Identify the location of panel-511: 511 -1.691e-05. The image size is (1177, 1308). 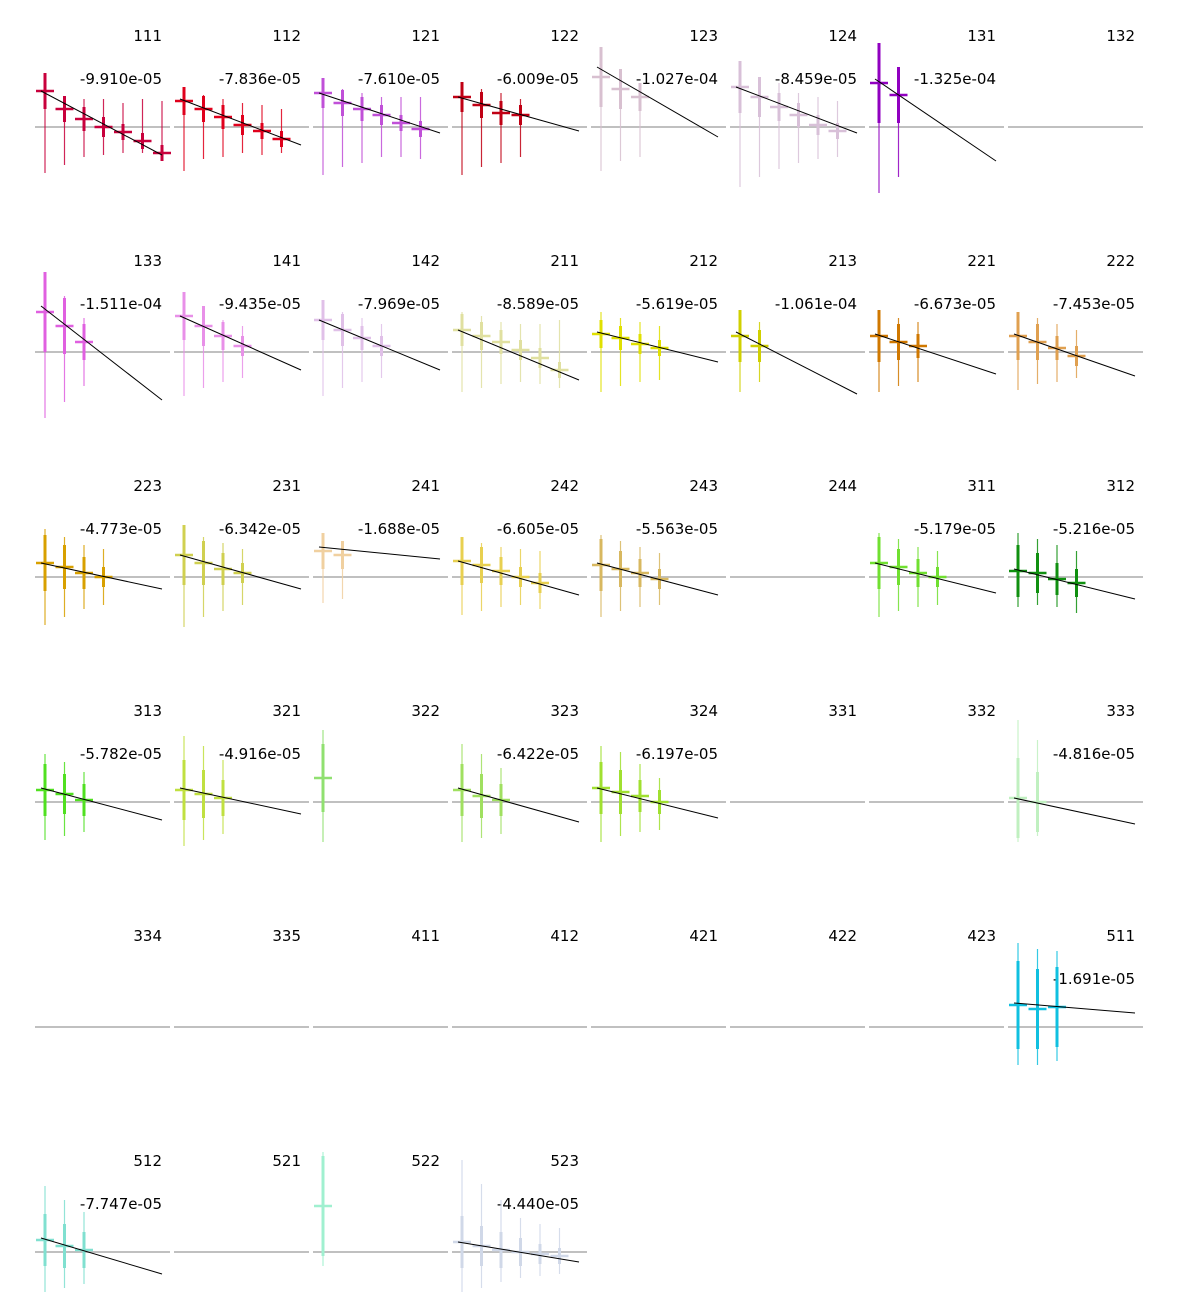
(1075, 996).